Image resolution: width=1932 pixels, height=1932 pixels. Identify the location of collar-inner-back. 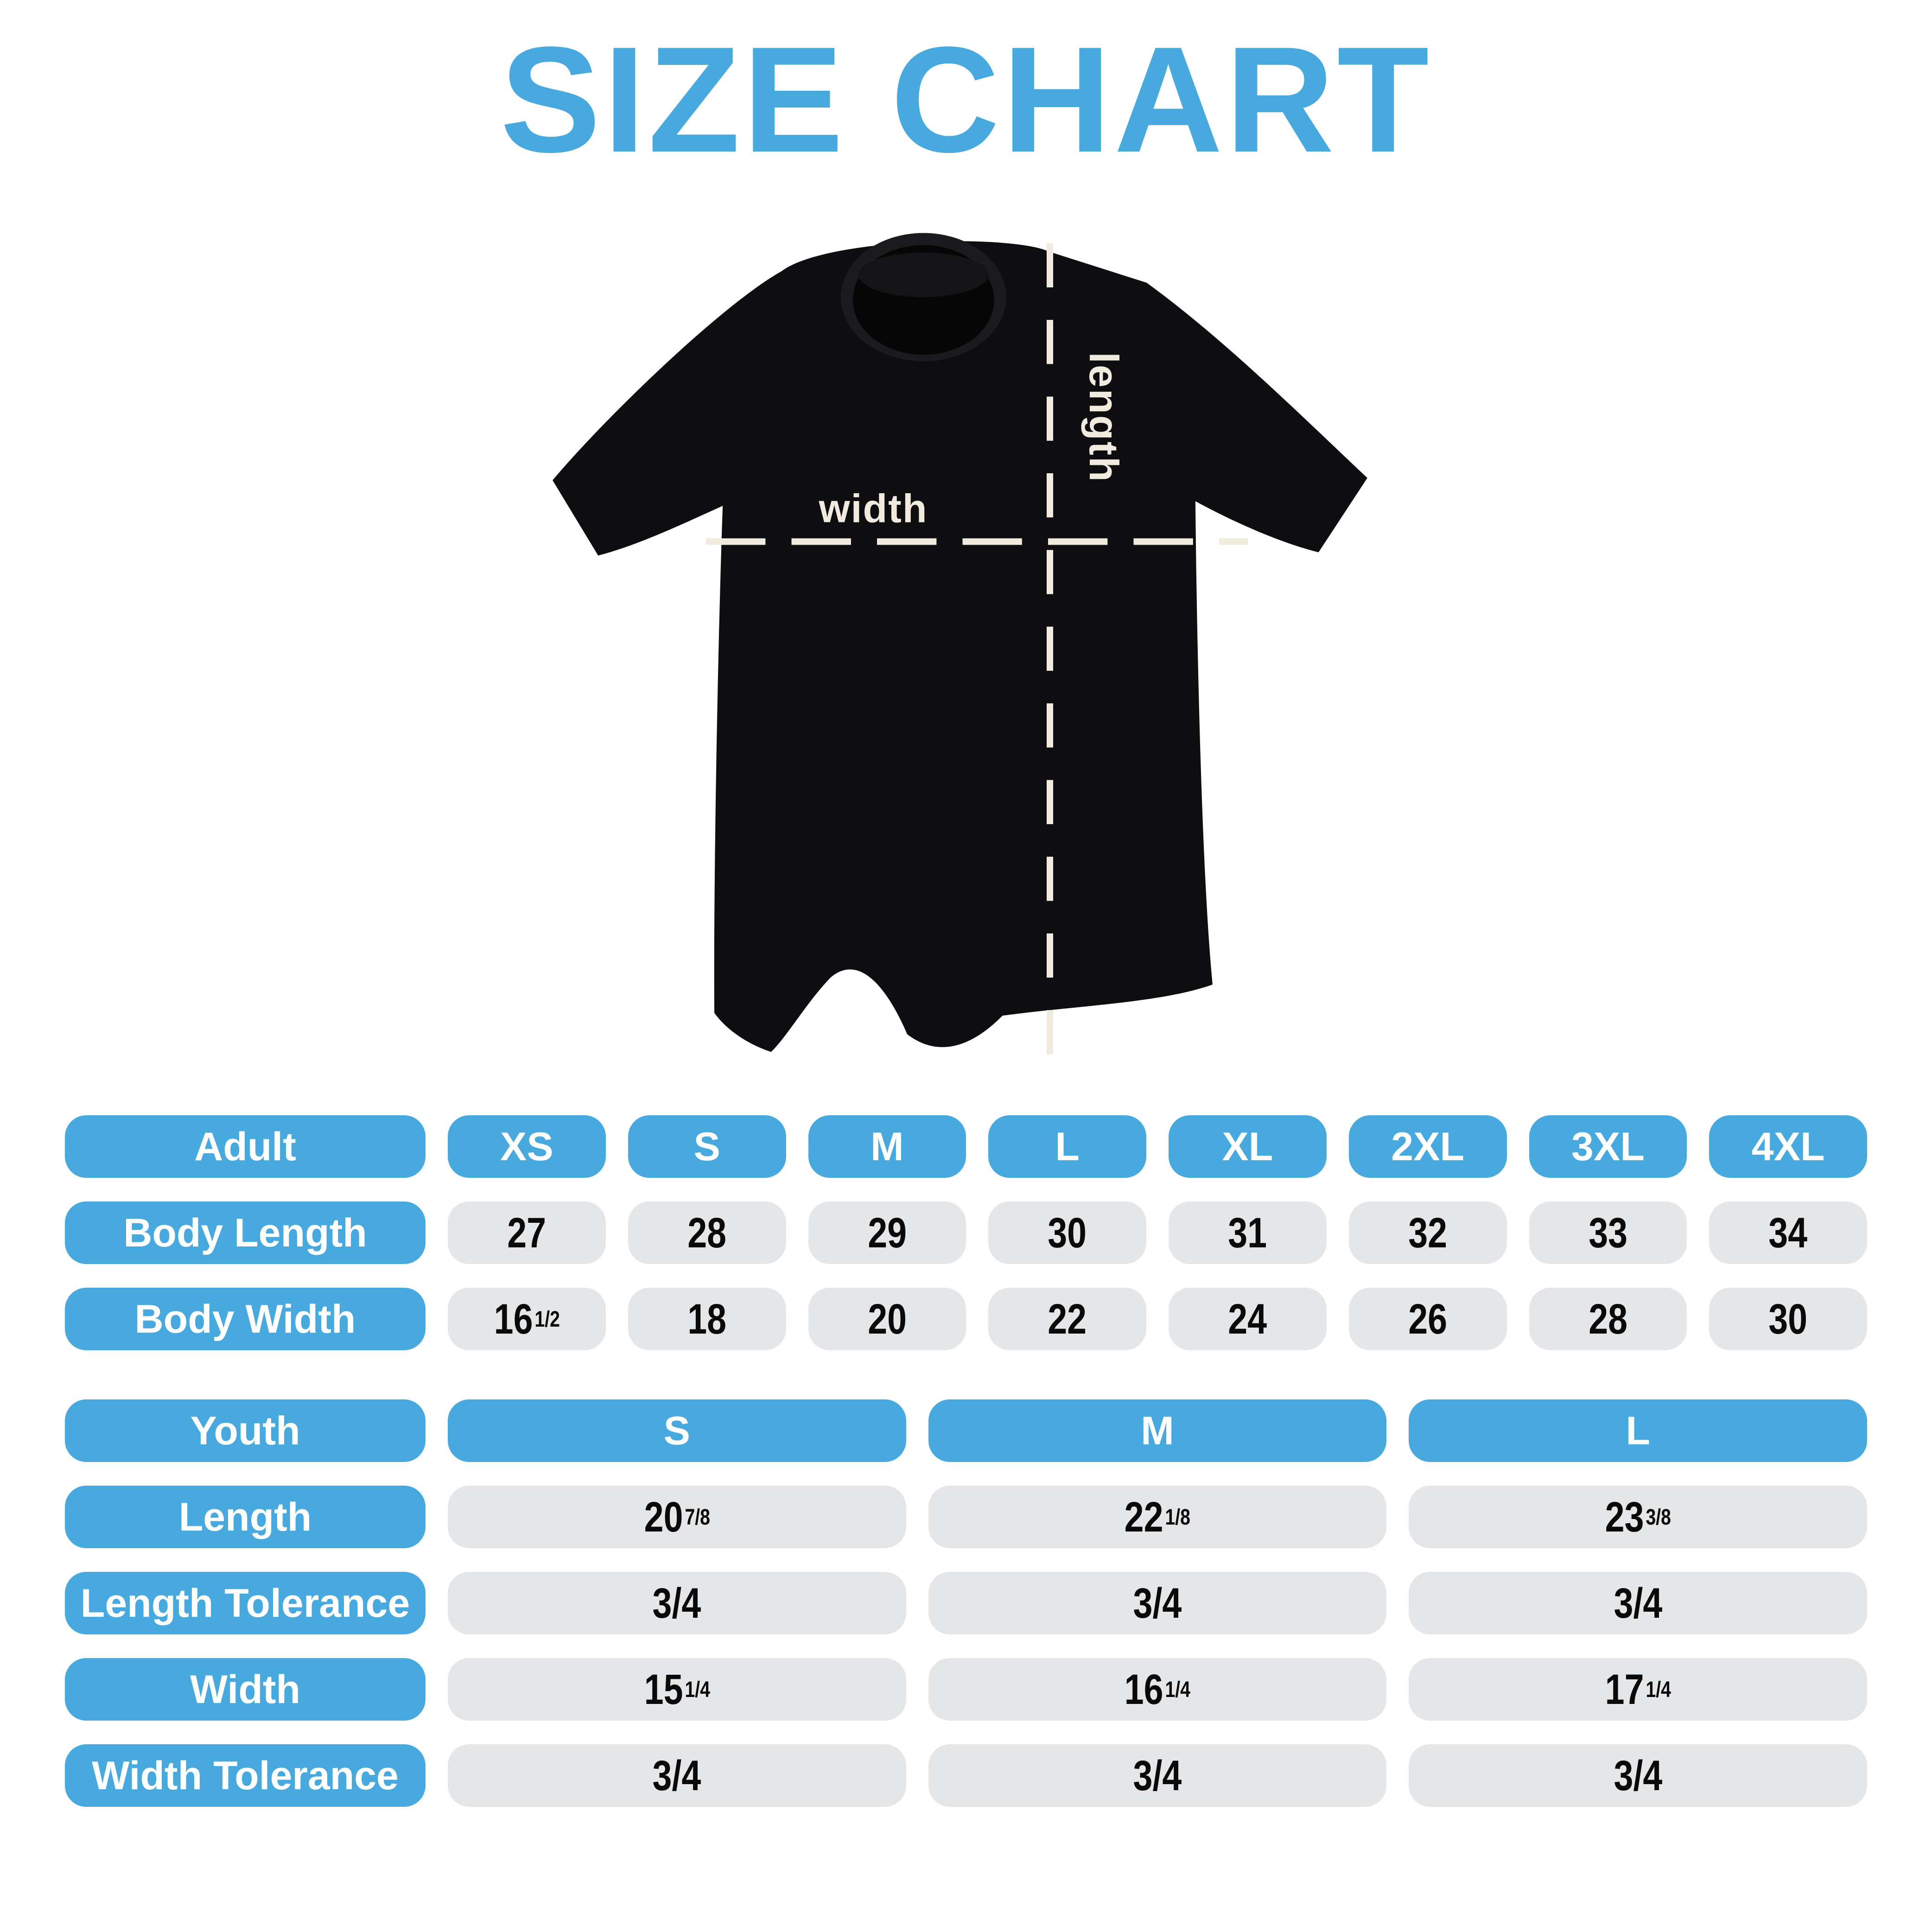
(923, 275).